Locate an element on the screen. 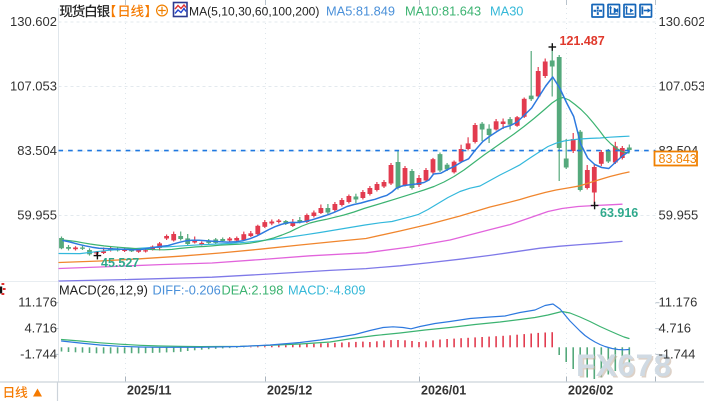 The width and height of the screenshot is (704, 406). svg-text: 2025/12 is located at coordinates (289, 391).